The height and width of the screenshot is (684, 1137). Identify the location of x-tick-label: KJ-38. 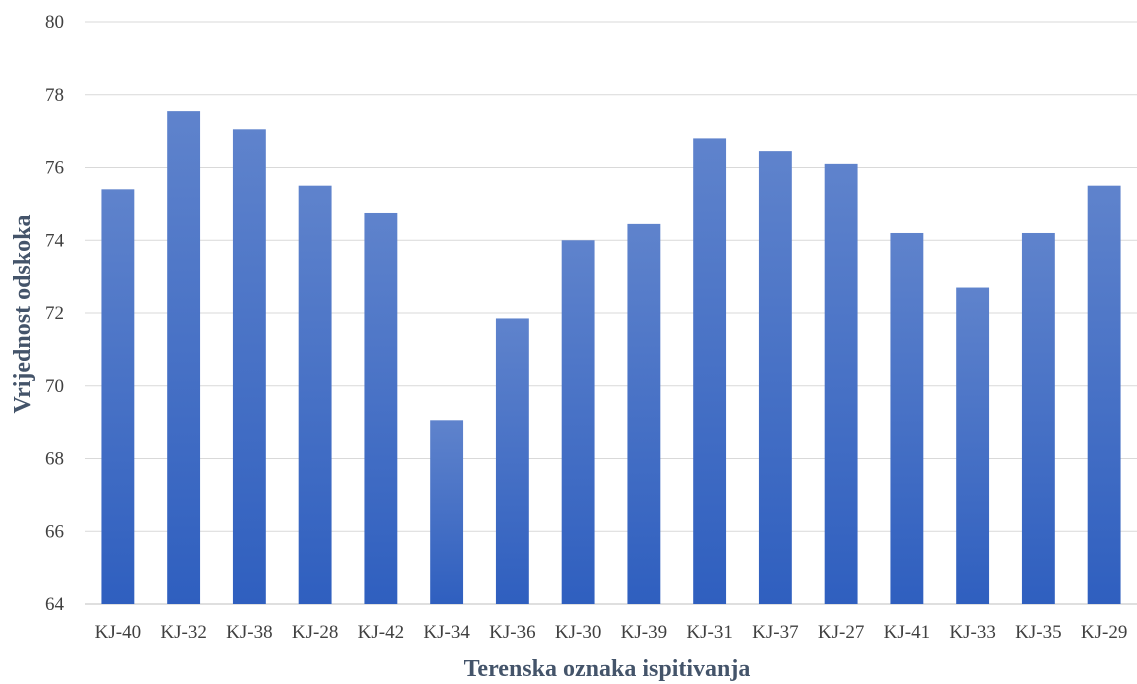
(249, 632).